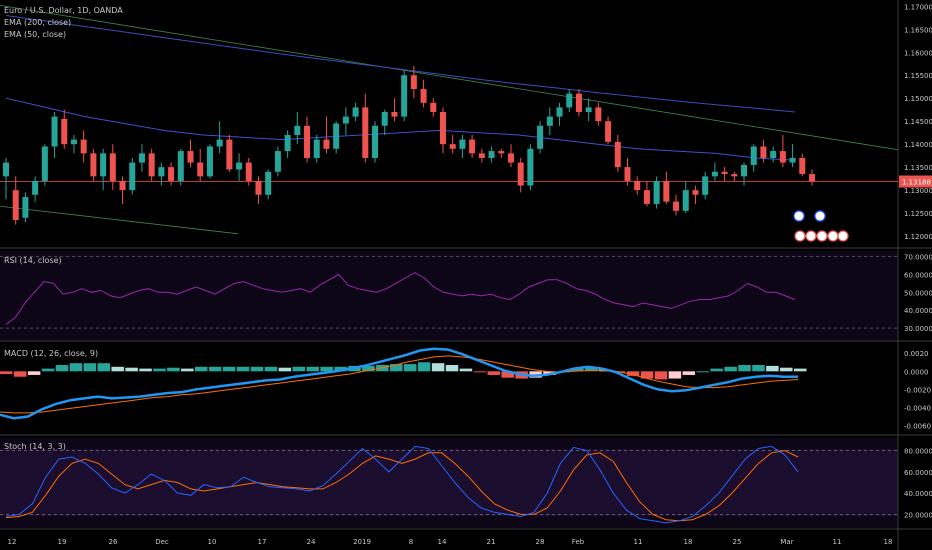  Describe the element at coordinates (837, 542) in the screenshot. I see `x-axis-tick-label: 11` at that location.